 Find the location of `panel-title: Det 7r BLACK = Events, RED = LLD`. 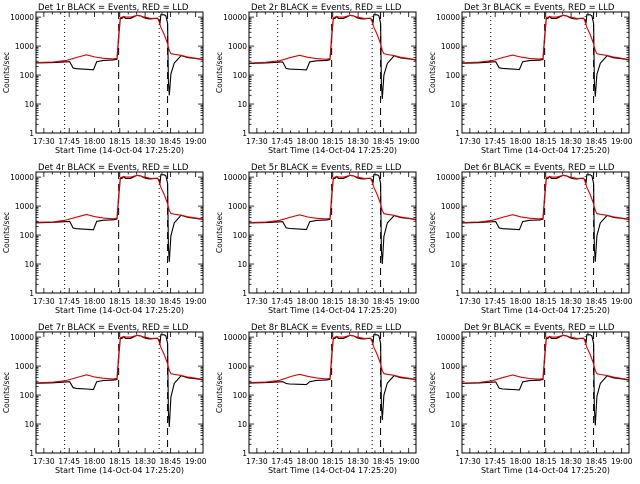

panel-title: Det 7r BLACK = Events, RED = LLD is located at coordinates (113, 328).